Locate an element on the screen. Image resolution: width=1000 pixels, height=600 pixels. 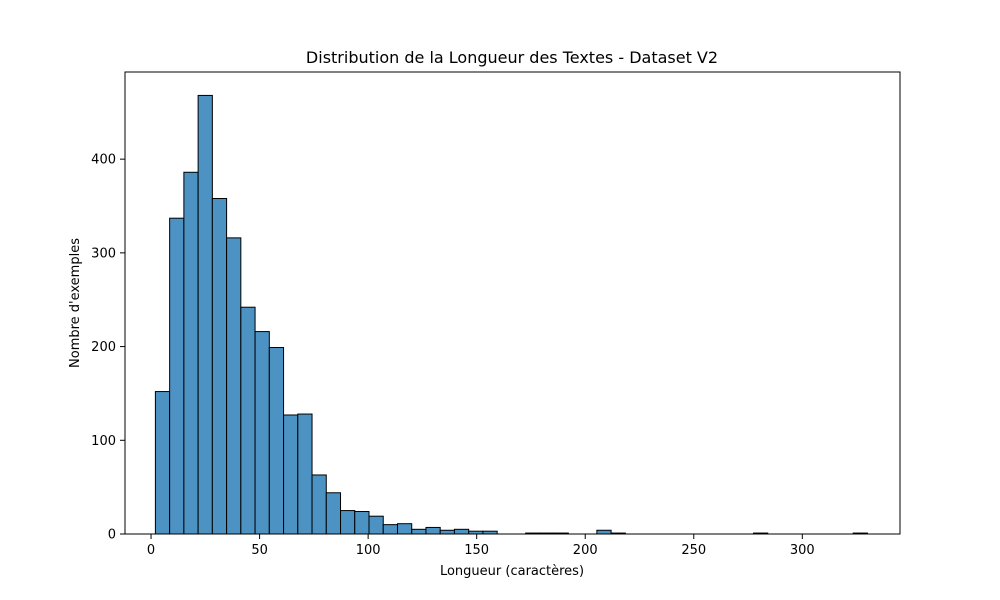
y-axis-ticks: 0 100 200 300 400 is located at coordinates (108, 348).